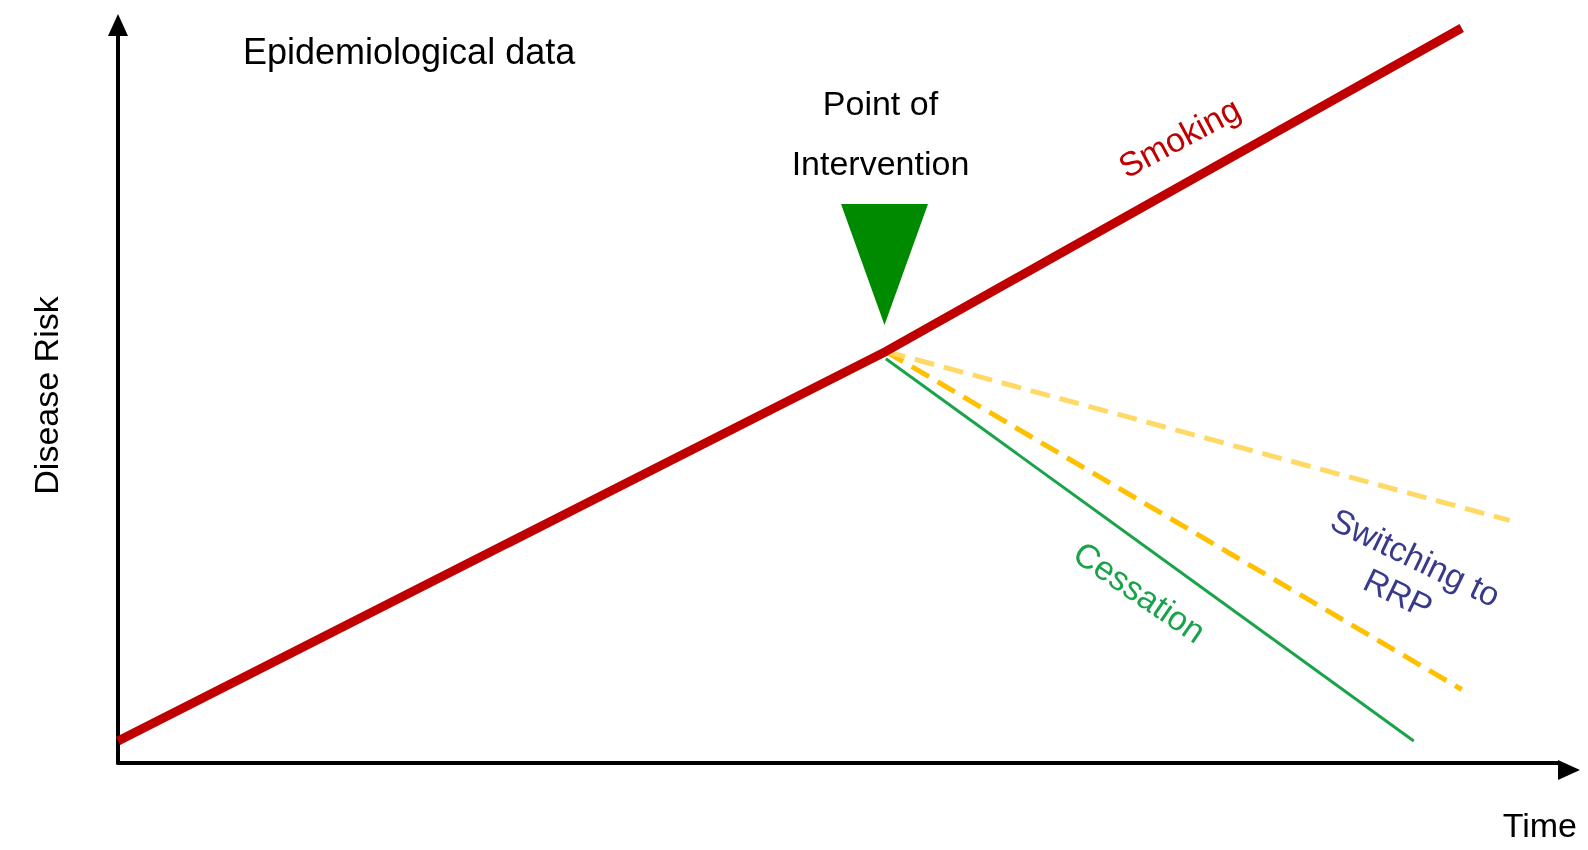 This screenshot has height=850, width=1588. I want to click on x-axis-title: Time, so click(1539, 825).